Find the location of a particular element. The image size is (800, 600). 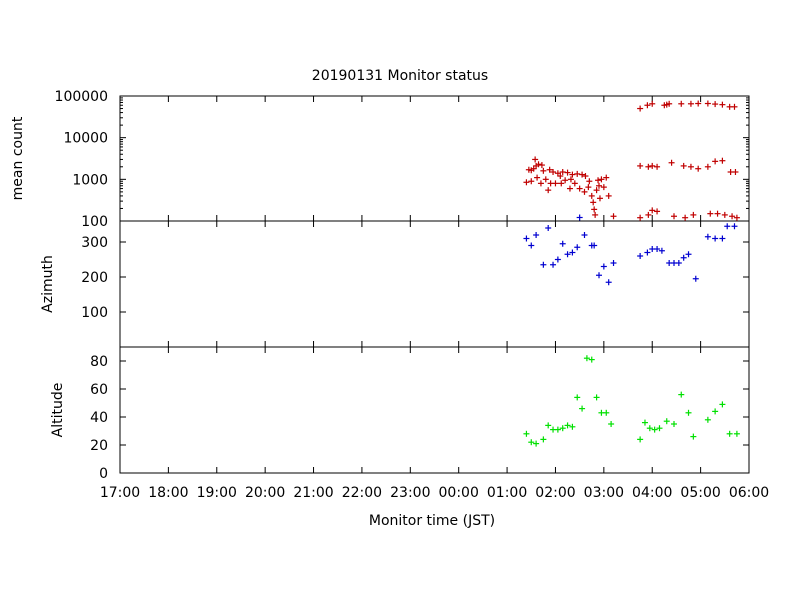

chart-title: 20190131 Monitor status is located at coordinates (400, 76).